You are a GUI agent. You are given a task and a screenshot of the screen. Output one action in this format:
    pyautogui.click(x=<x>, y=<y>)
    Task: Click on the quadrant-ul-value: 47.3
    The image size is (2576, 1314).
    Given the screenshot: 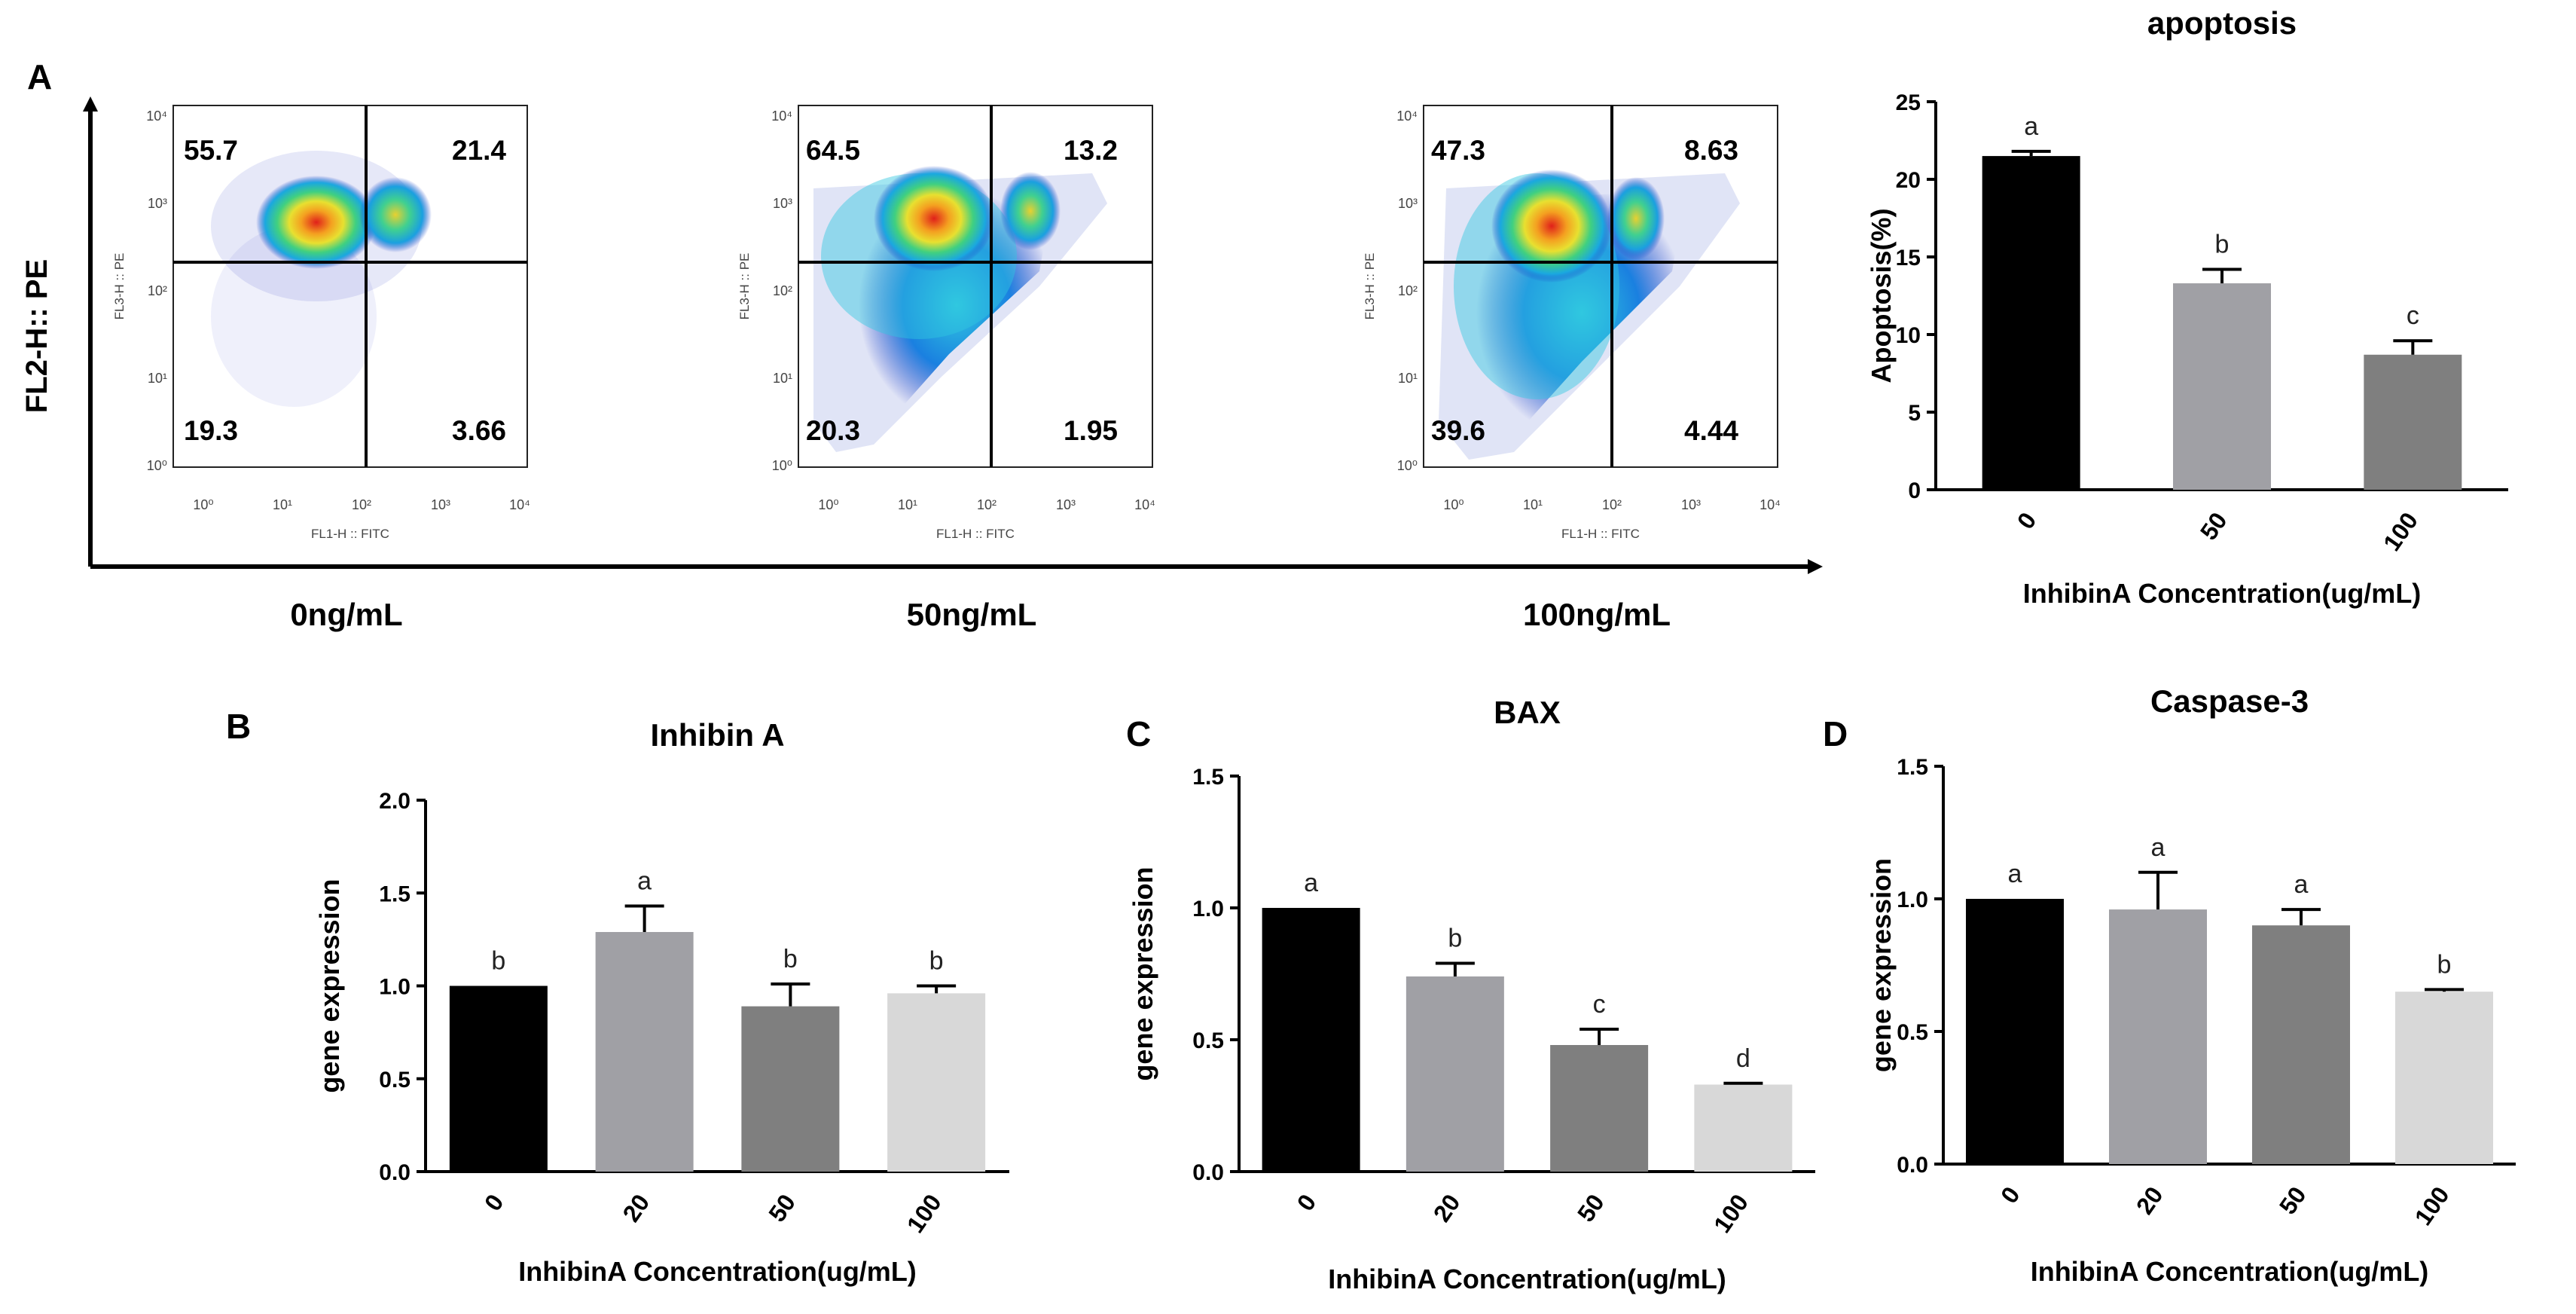 What is the action you would take?
    pyautogui.click(x=1458, y=150)
    